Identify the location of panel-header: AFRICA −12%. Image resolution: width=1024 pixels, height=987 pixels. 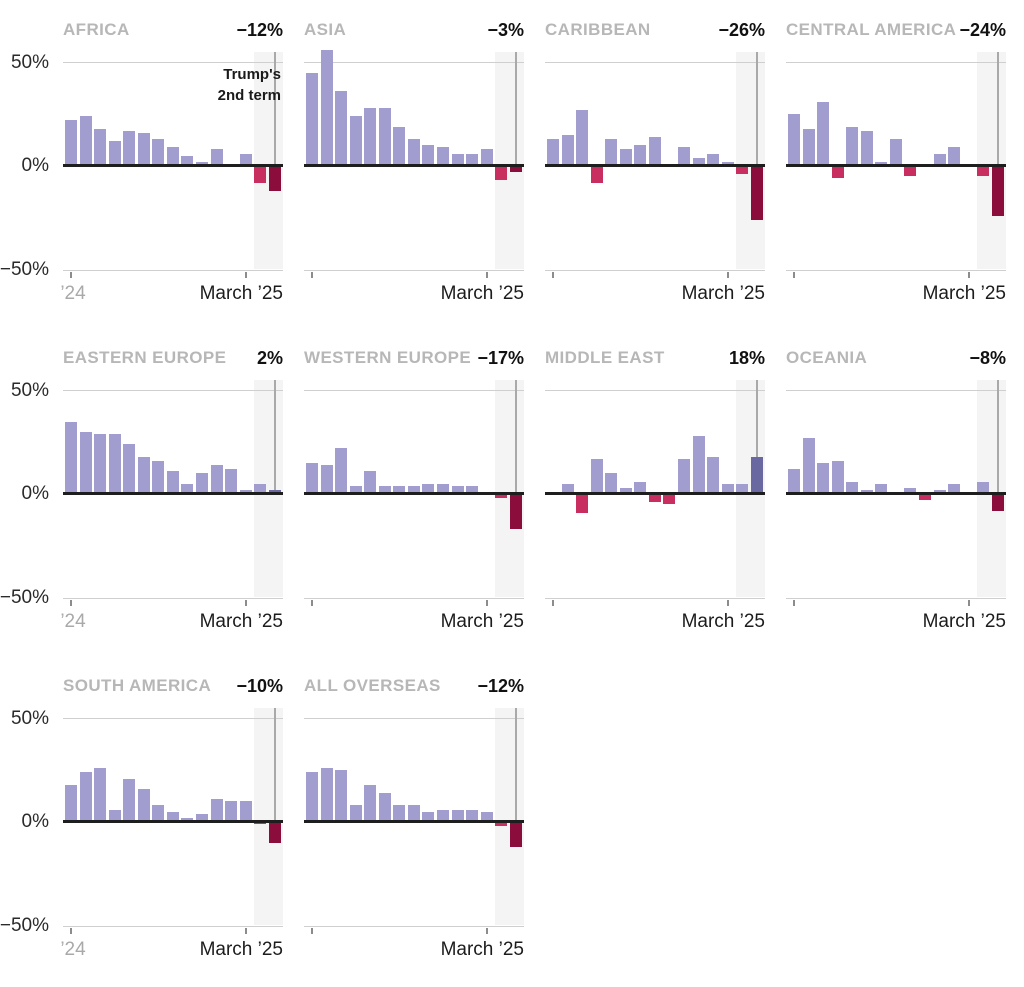
(173, 30).